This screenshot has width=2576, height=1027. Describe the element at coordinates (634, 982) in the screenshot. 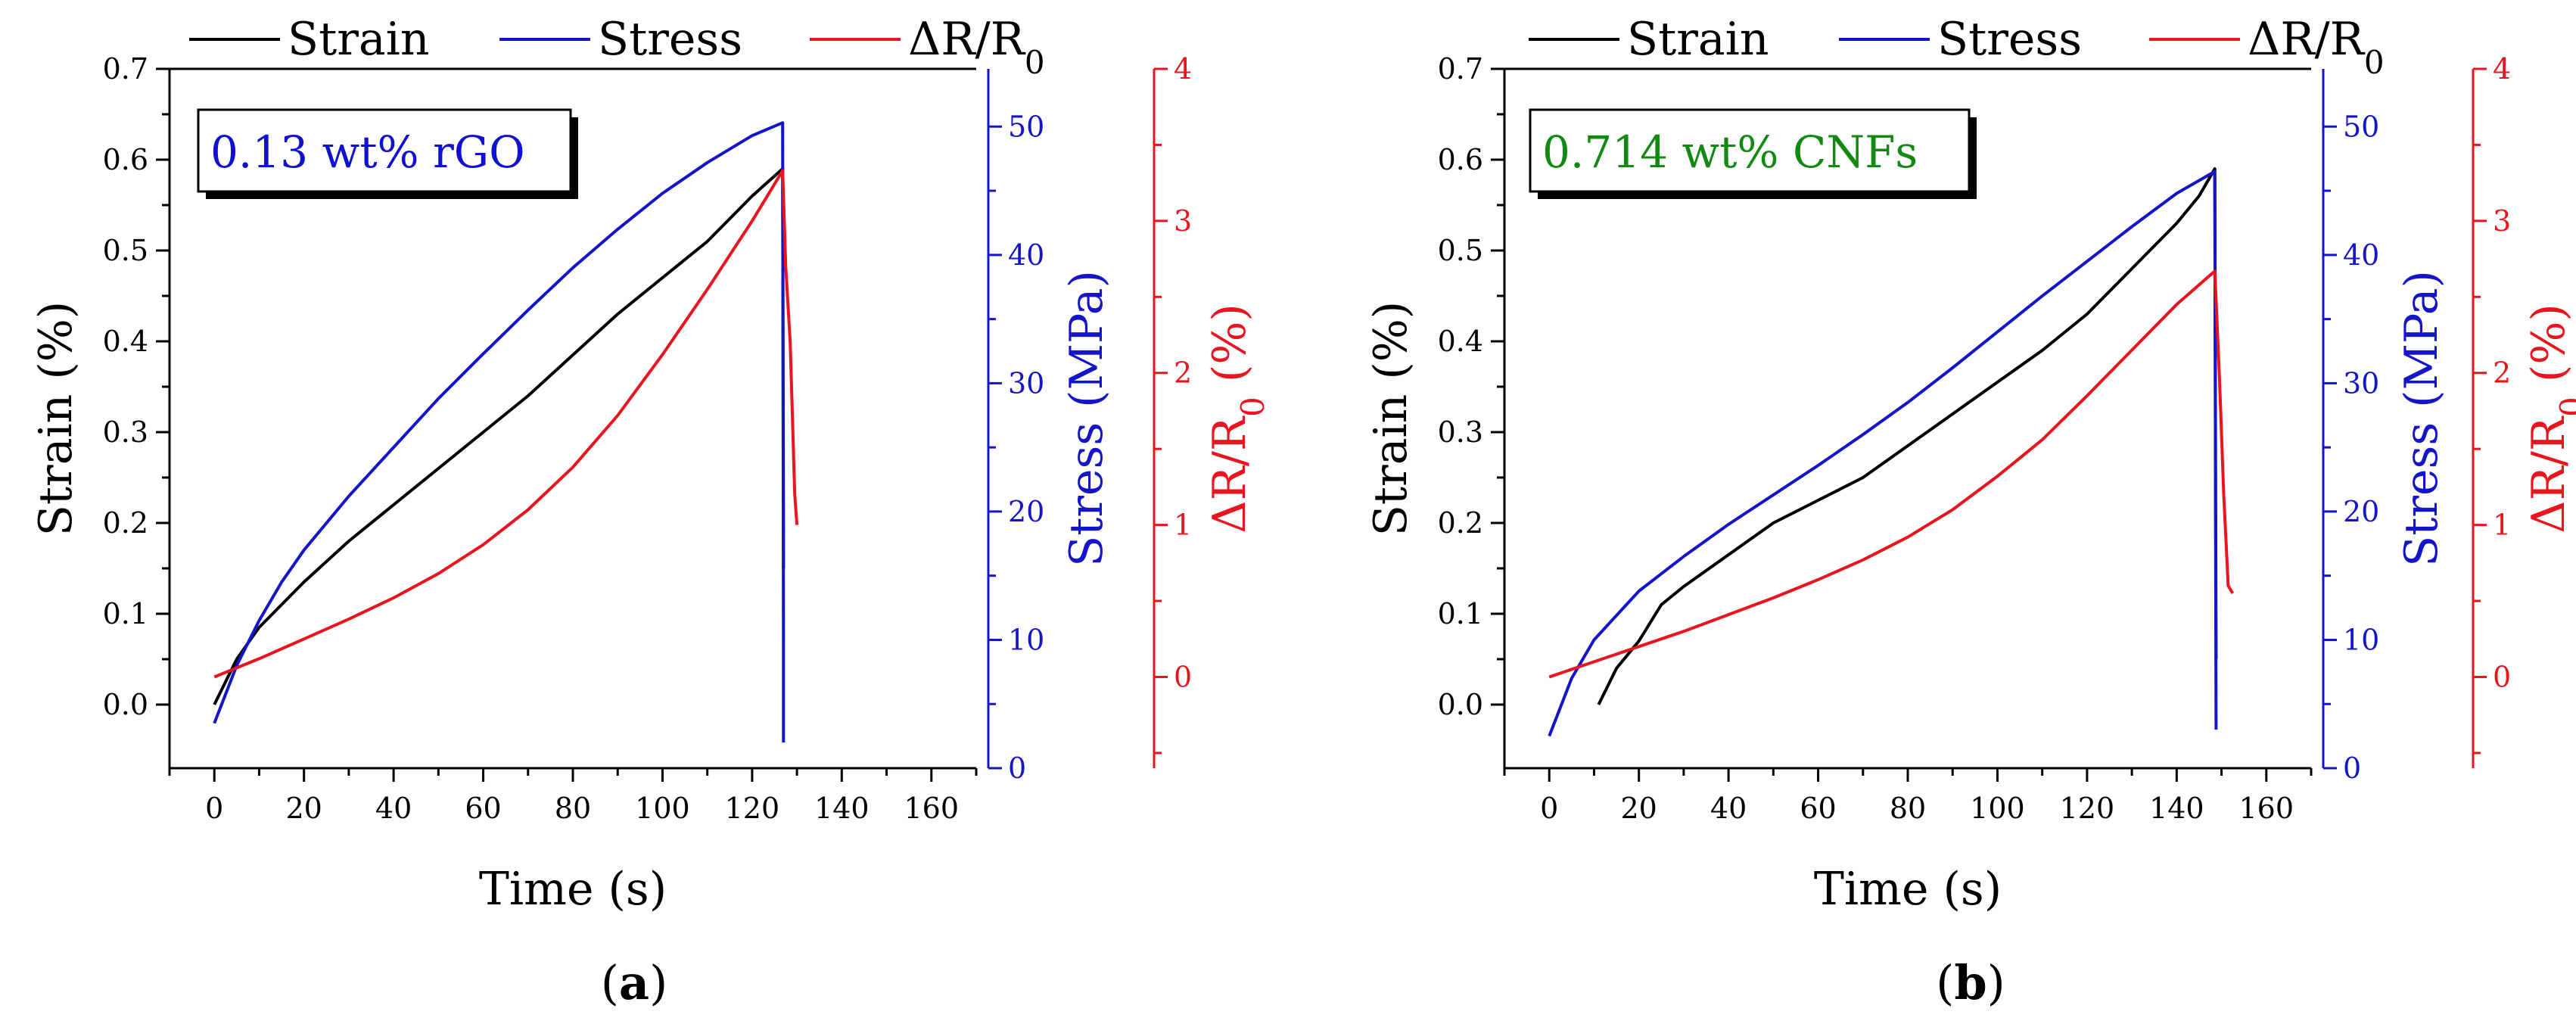

I see `panel-label: (a)` at that location.